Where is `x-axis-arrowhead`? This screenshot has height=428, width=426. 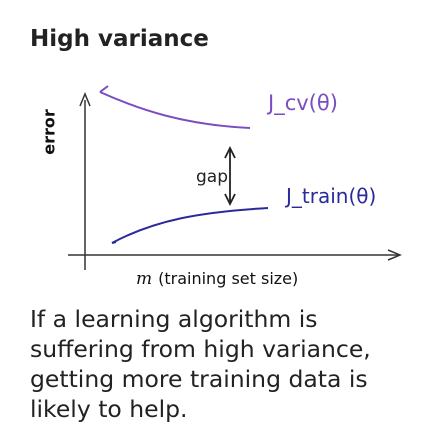 x-axis-arrowhead is located at coordinates (394, 255).